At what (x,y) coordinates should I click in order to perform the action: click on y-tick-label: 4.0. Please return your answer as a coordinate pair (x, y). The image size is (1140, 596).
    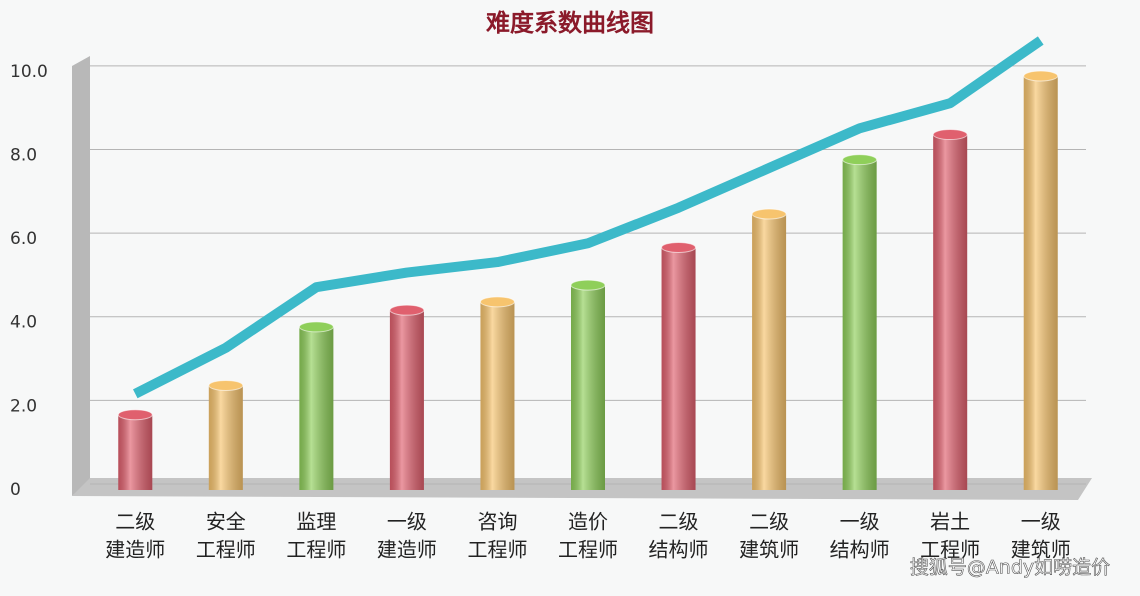
    Looking at the image, I should click on (23, 323).